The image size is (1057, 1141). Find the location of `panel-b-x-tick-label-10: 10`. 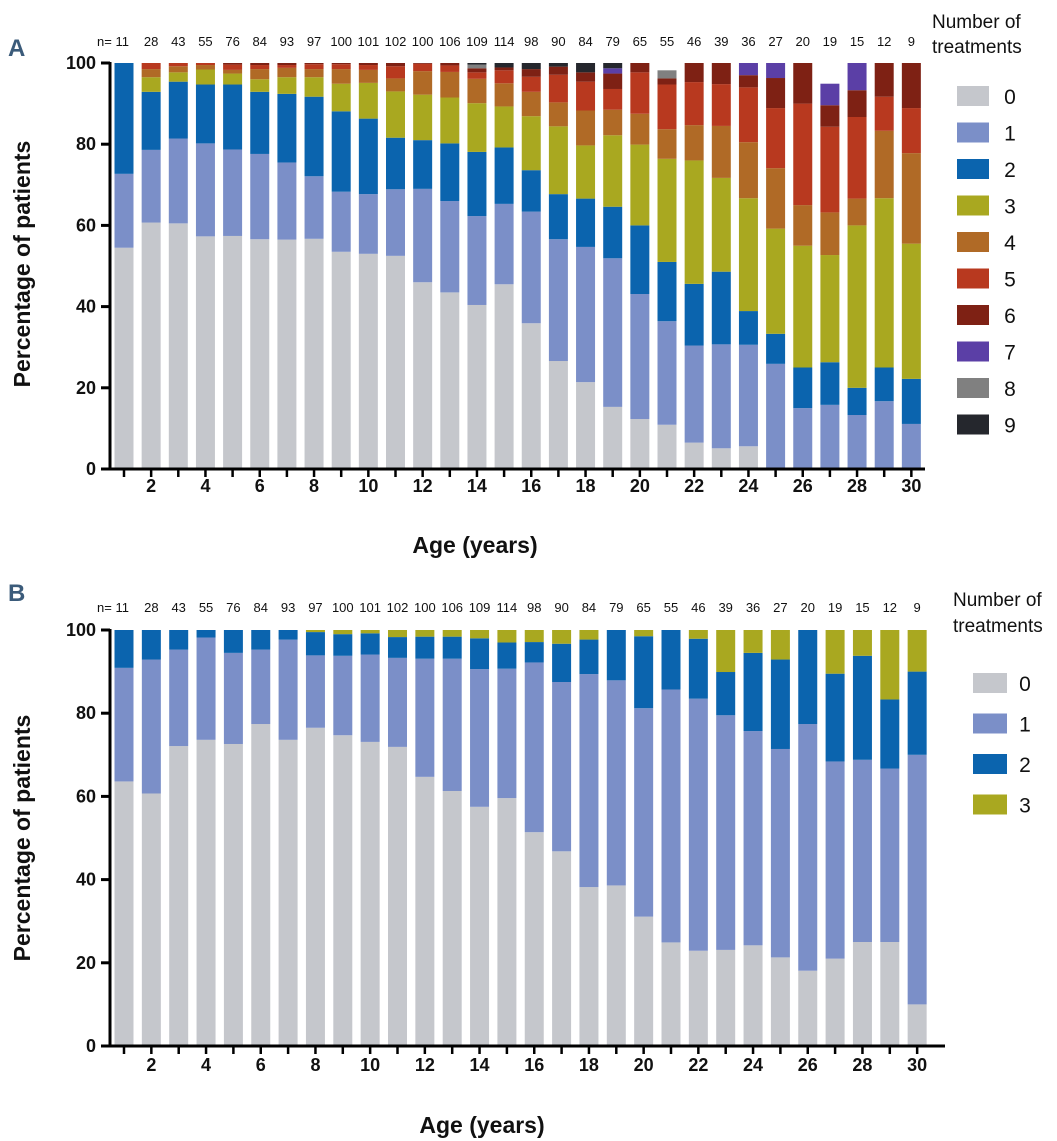

panel-b-x-tick-label-10: 10 is located at coordinates (370, 1065).